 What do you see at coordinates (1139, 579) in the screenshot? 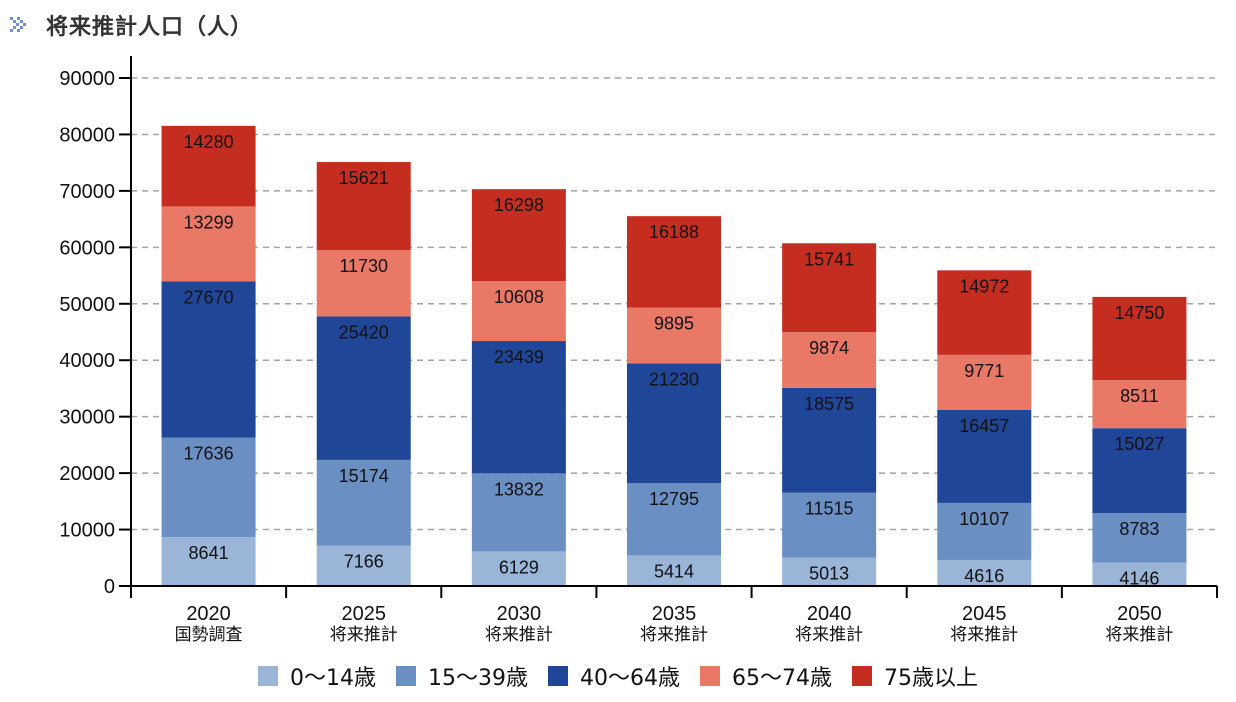
I see `data-label: 4146` at bounding box center [1139, 579].